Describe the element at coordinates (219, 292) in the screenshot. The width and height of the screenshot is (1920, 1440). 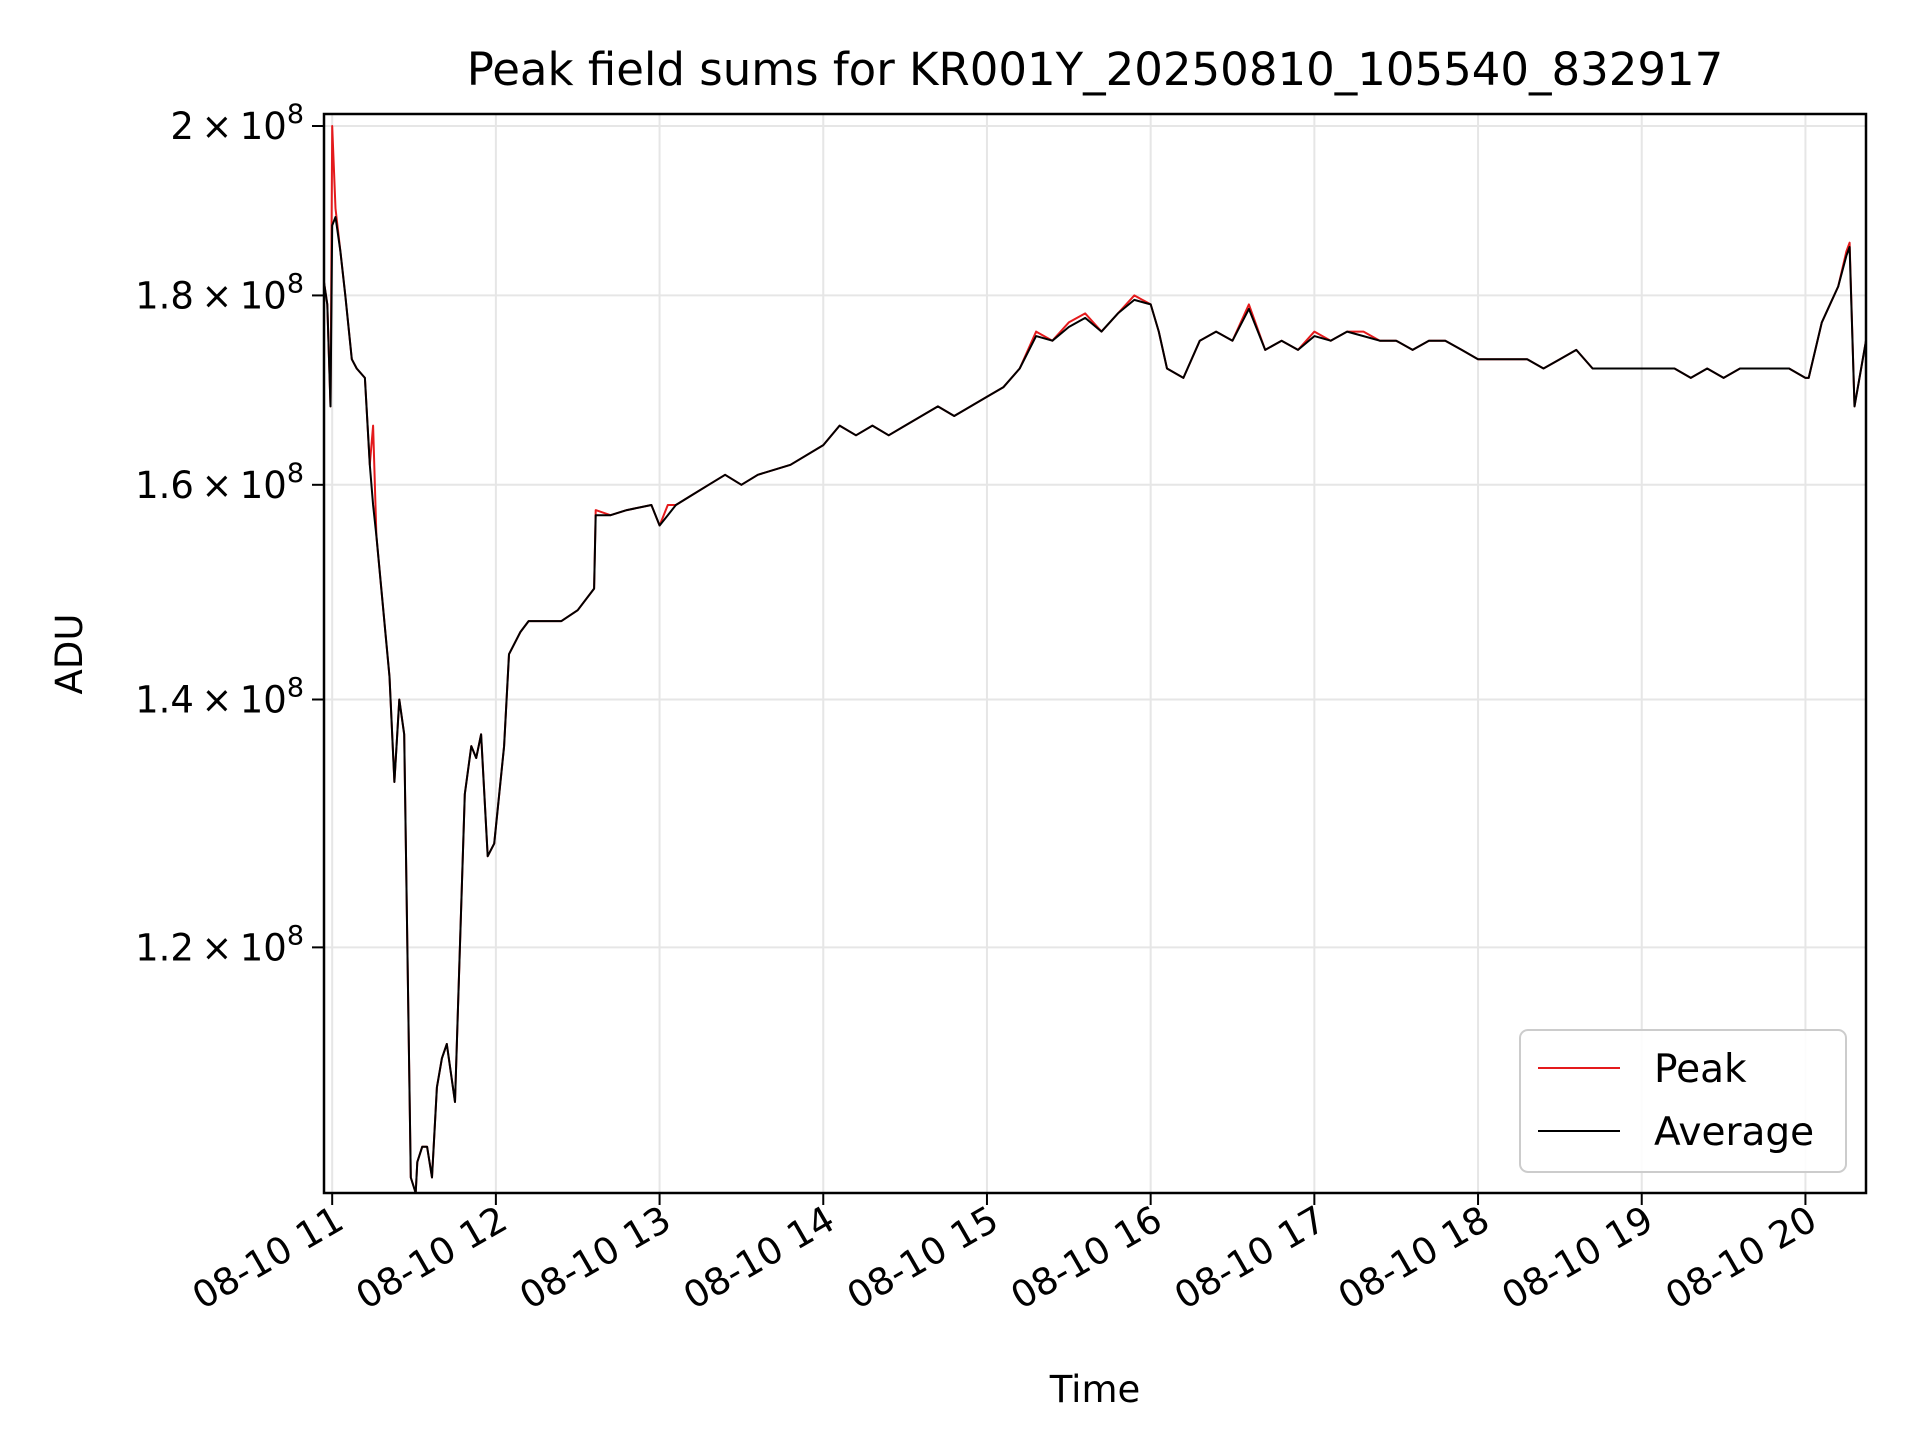
I see `y-tick-label: 1.8 × 108` at that location.